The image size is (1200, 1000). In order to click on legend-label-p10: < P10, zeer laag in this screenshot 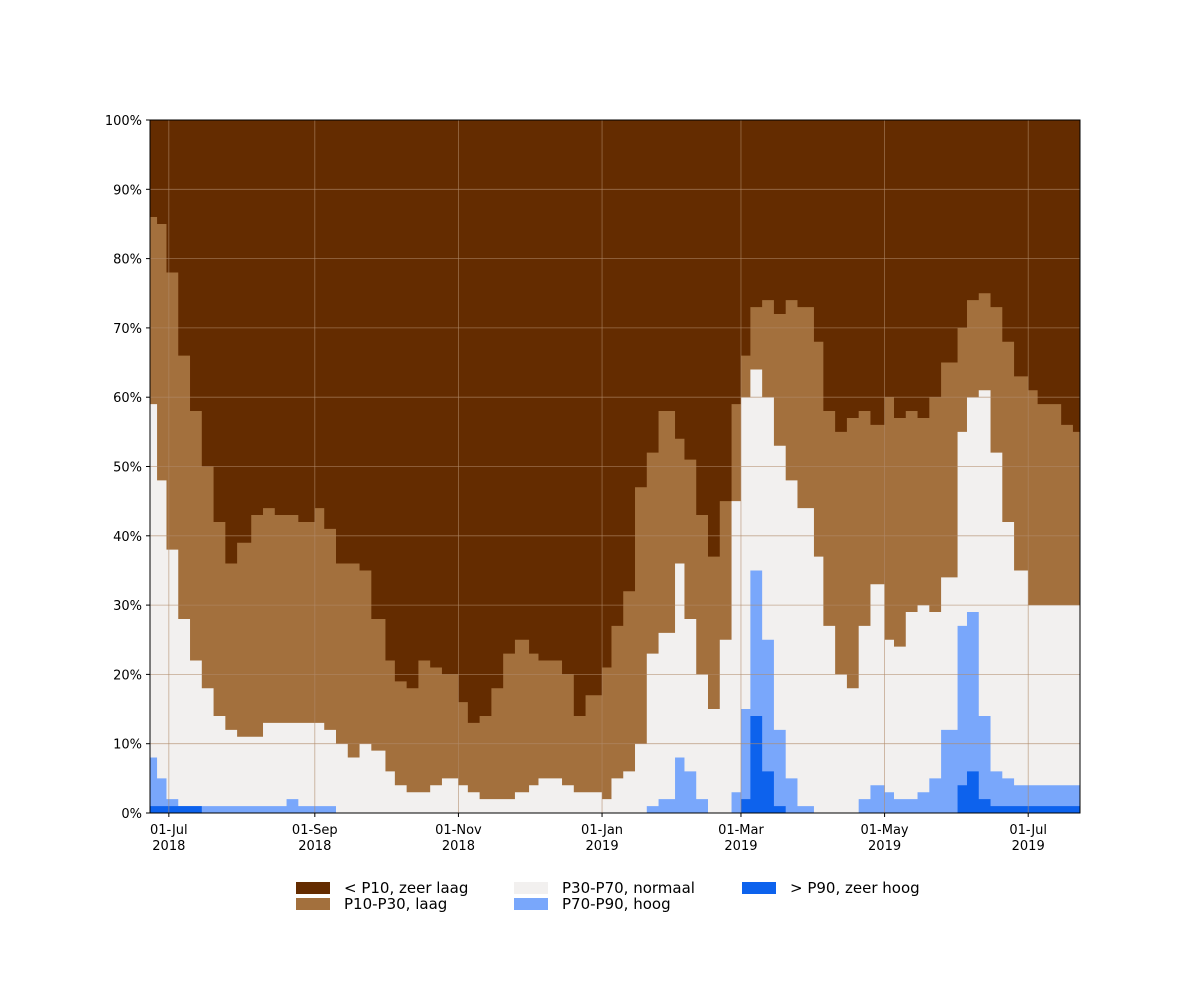, I will do `click(406, 888)`.